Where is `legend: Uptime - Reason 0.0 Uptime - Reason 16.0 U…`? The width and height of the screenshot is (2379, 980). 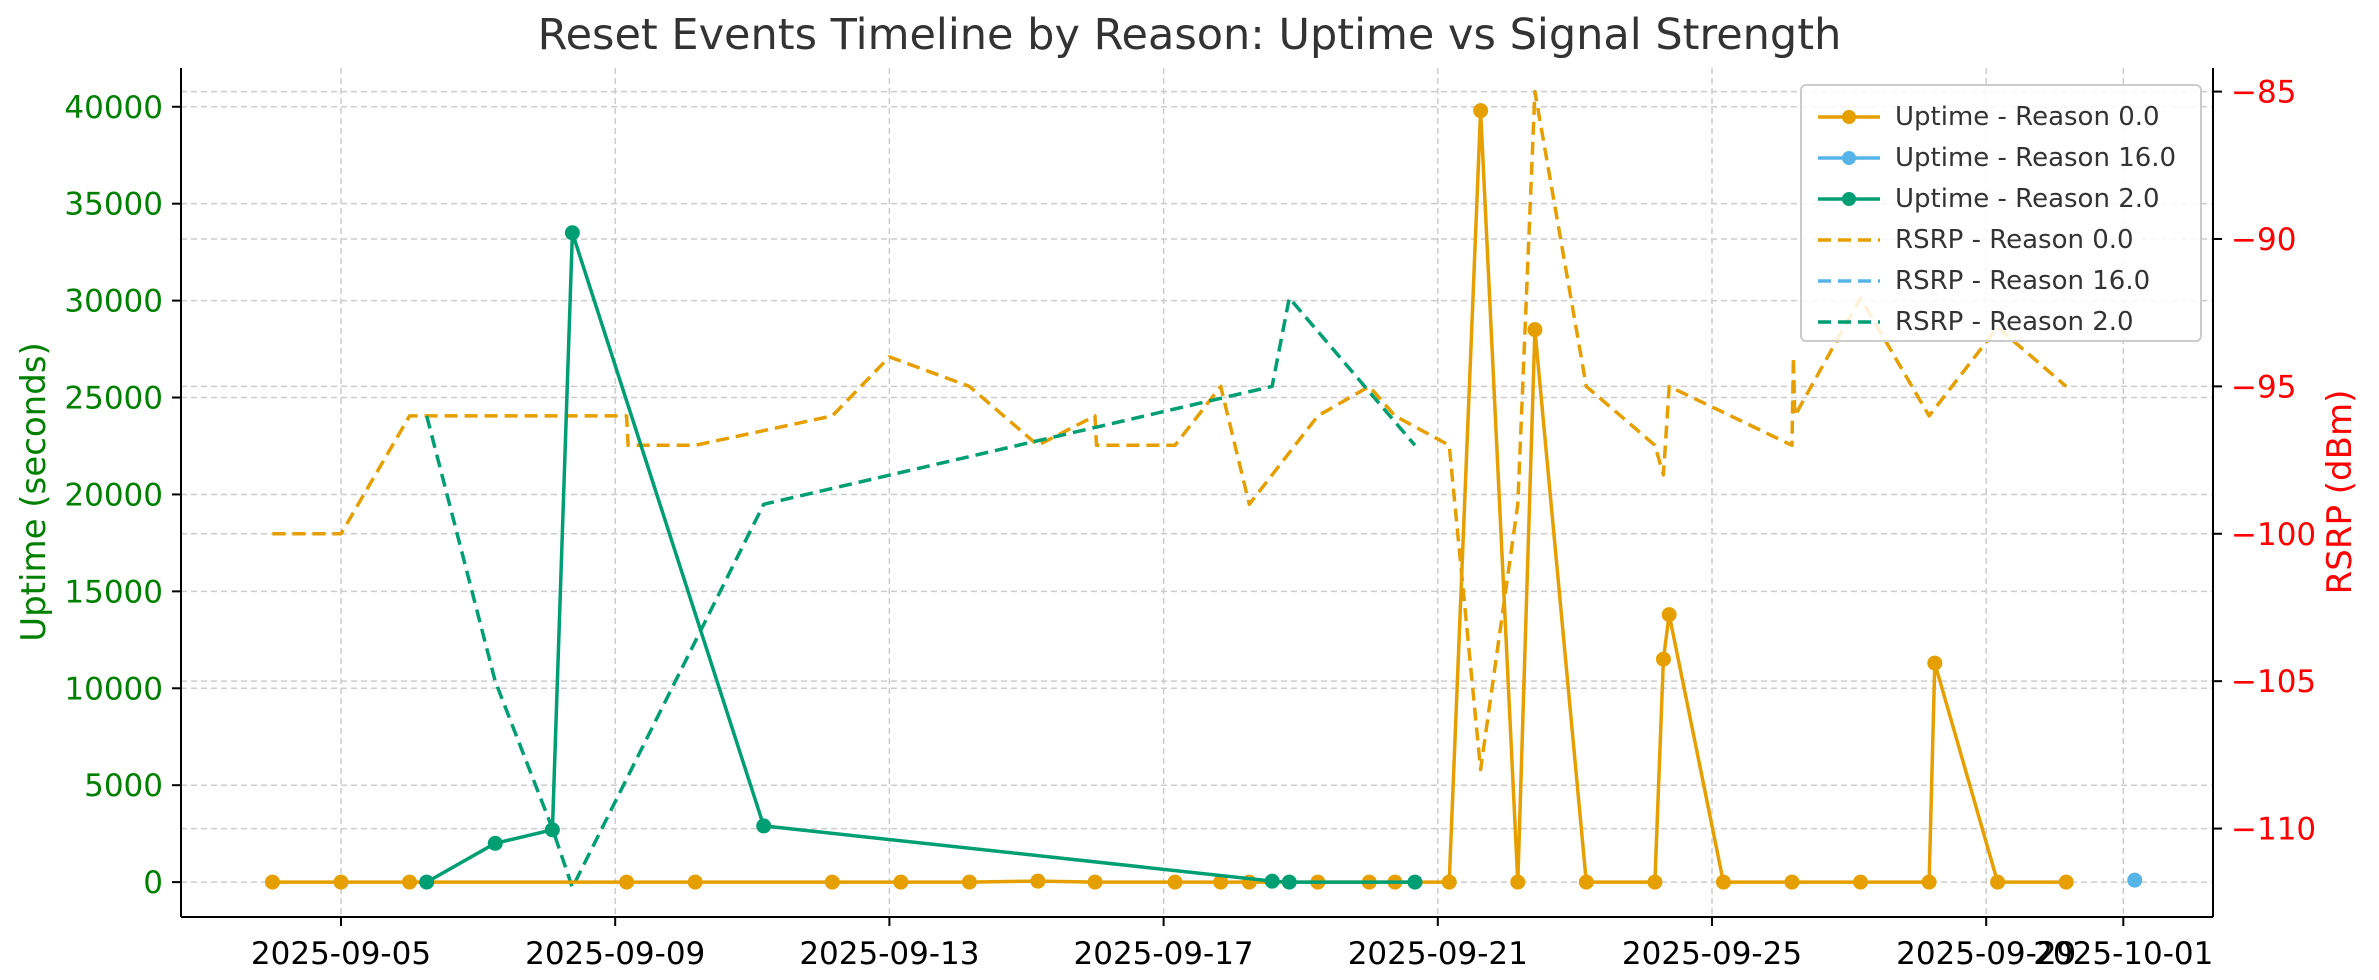
legend: Uptime - Reason 0.0 Uptime - Reason 16.0 U… is located at coordinates (2001, 213).